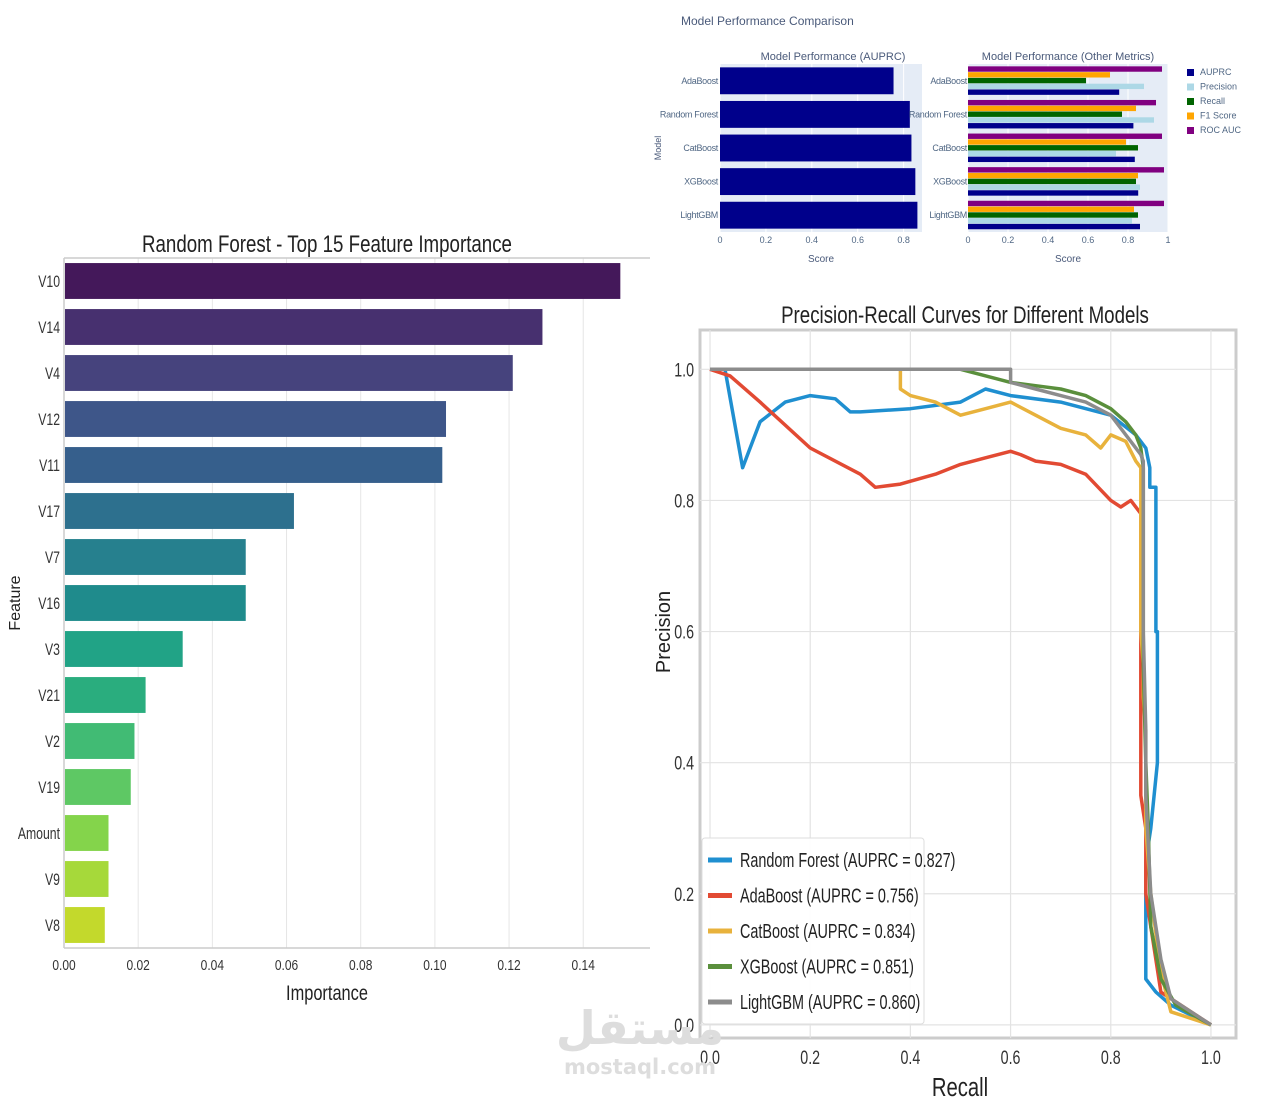  Describe the element at coordinates (949, 148) in the screenshot. I see `mp-right-y-tick-label: CatBoost` at that location.